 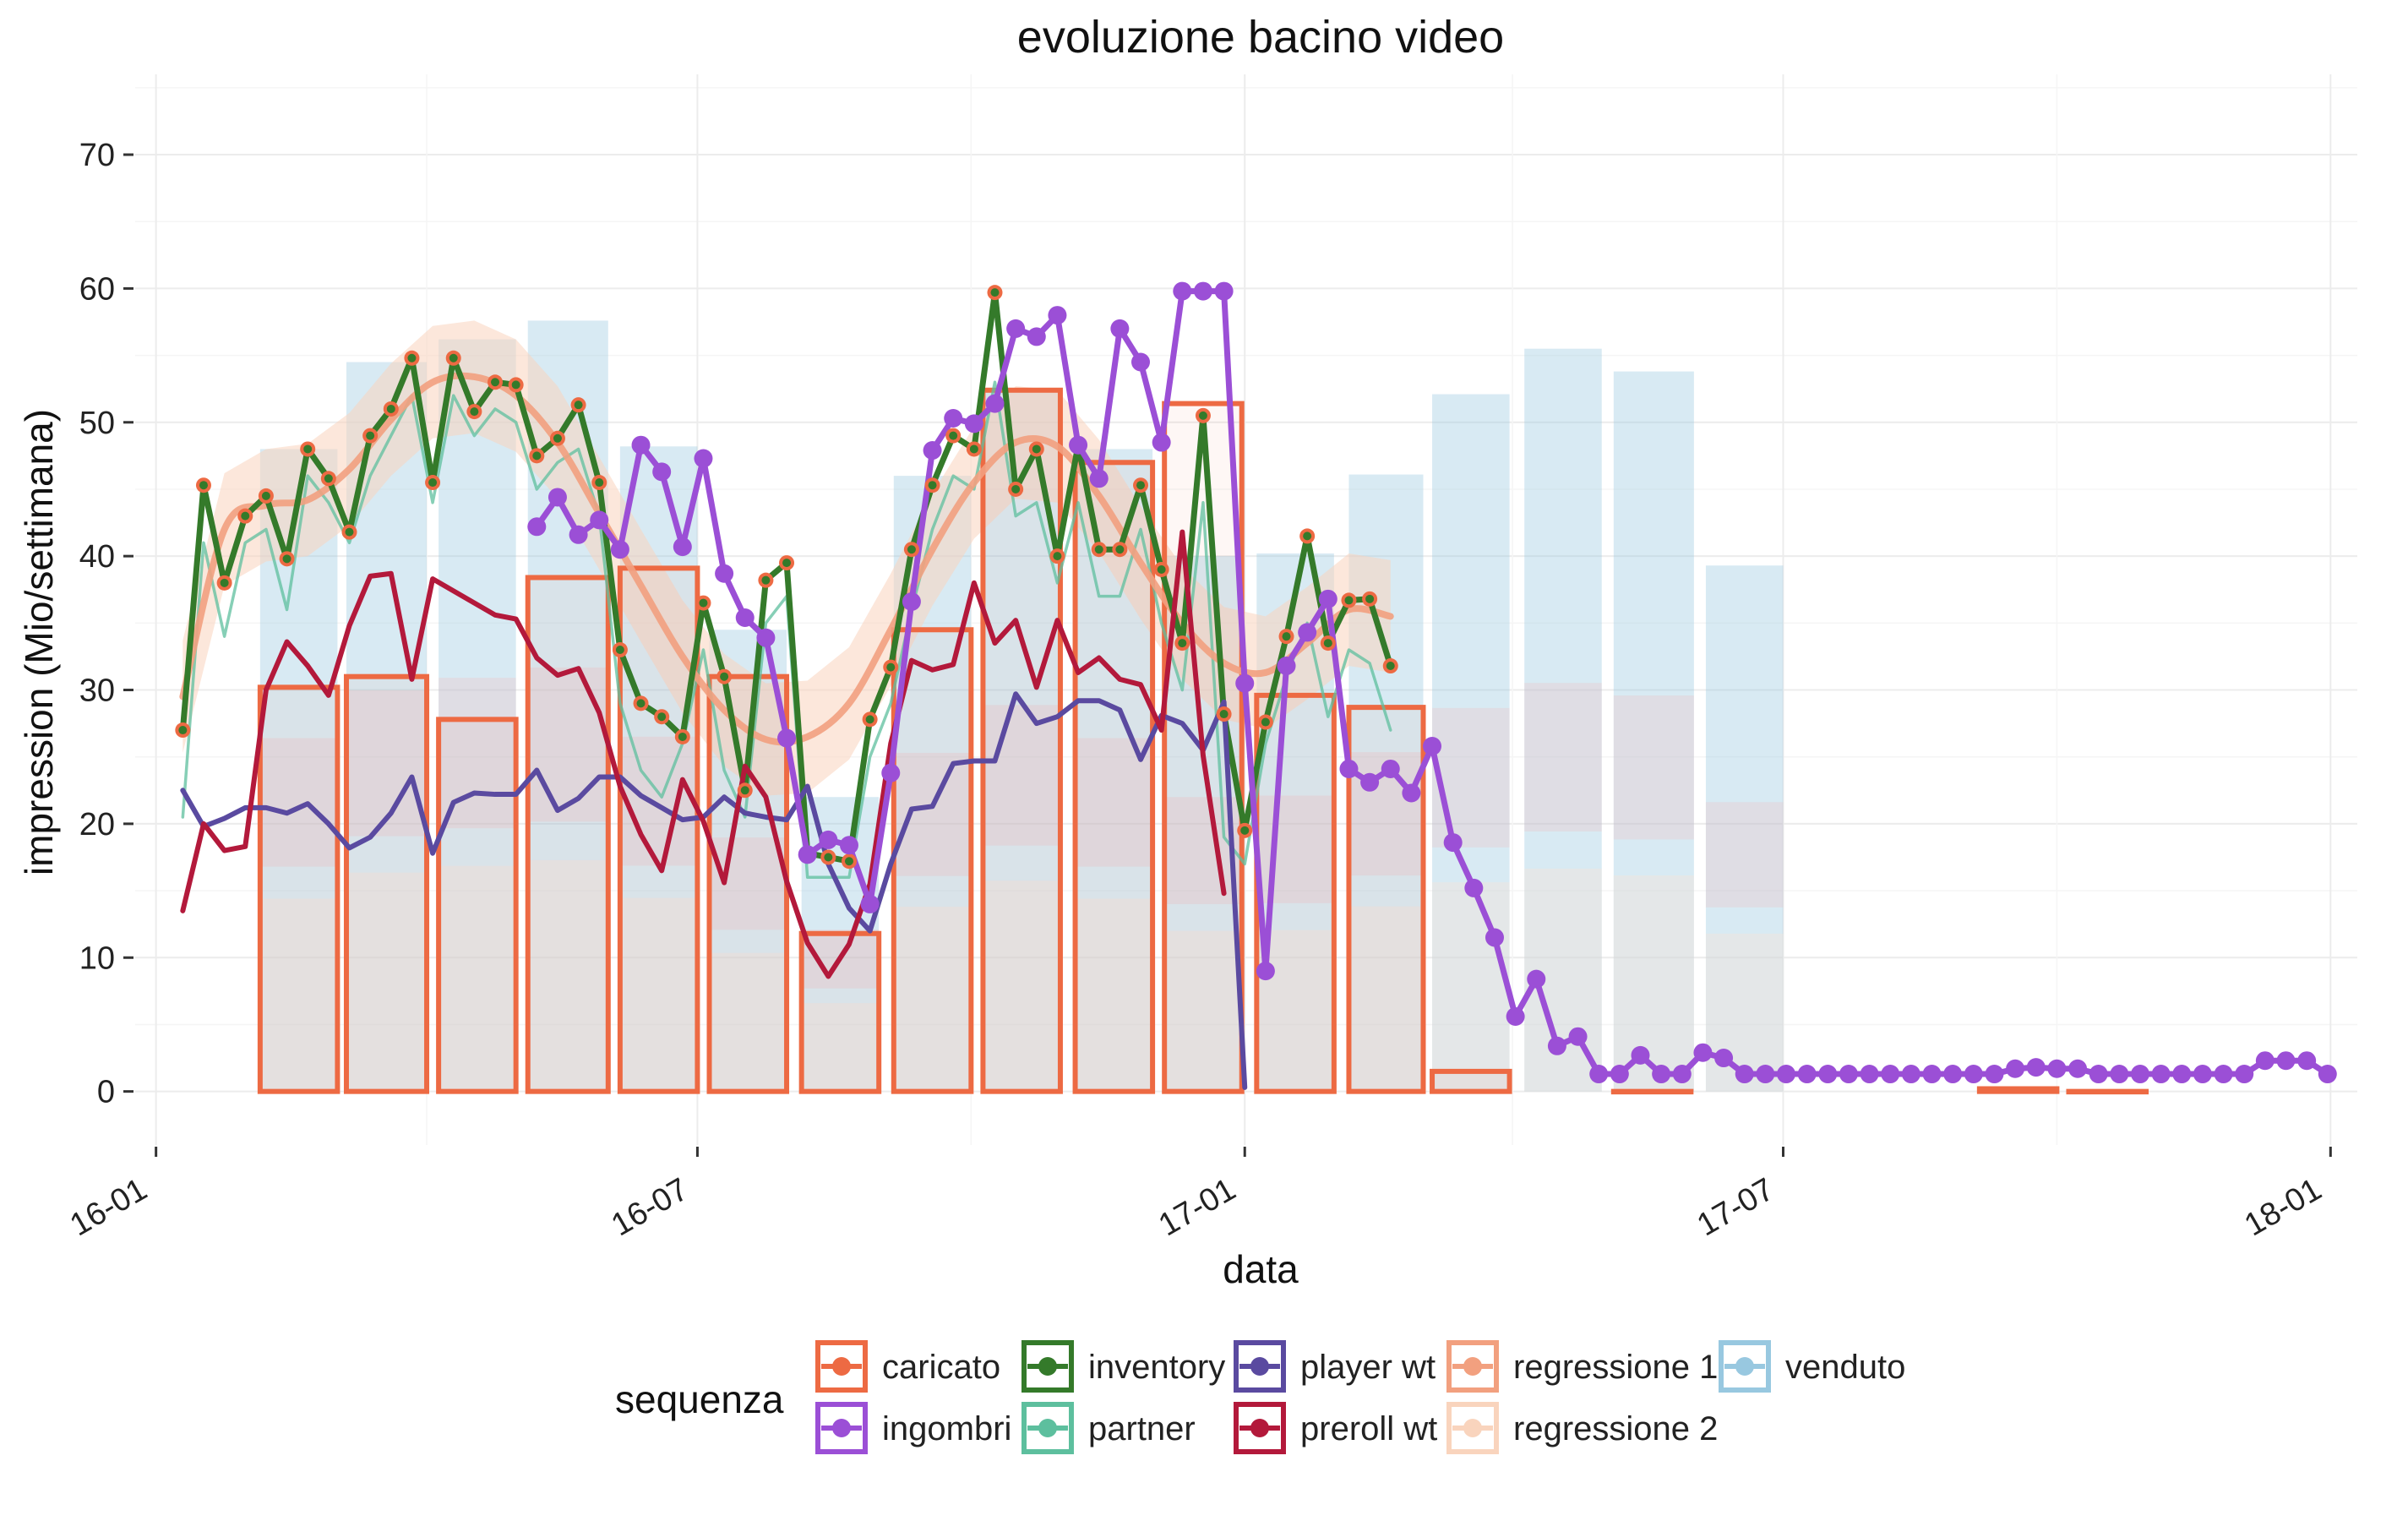 I want to click on y-tick-label: 50, so click(x=97, y=423).